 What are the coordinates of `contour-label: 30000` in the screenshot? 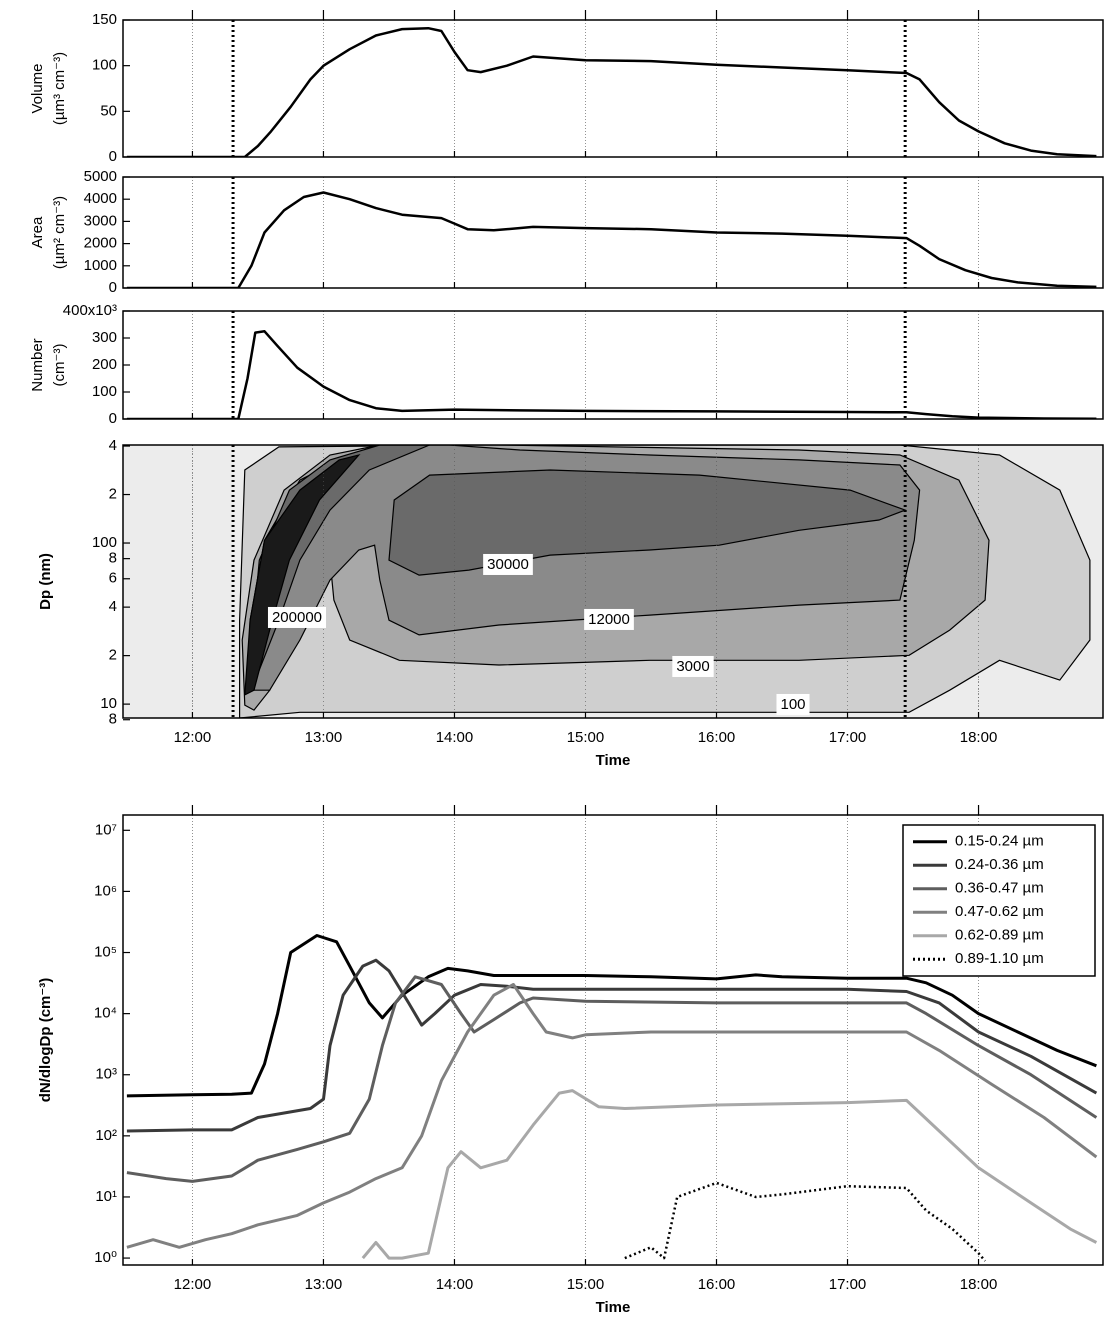 It's located at (508, 564).